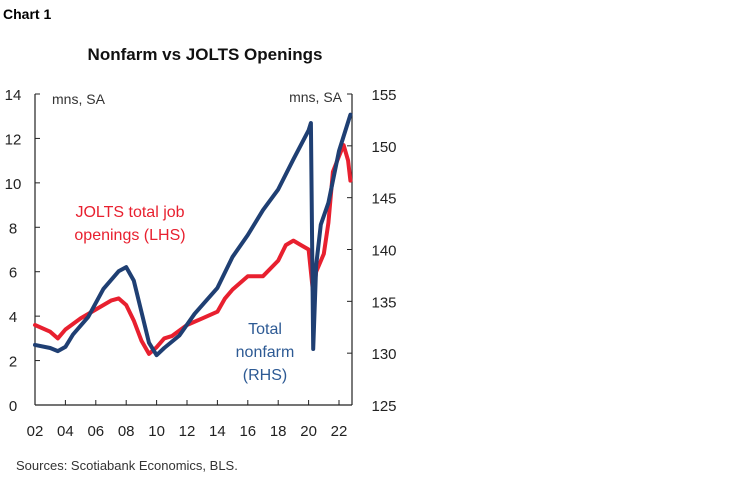  I want to click on jolts-annotation: JOLTS total job, so click(129, 212).